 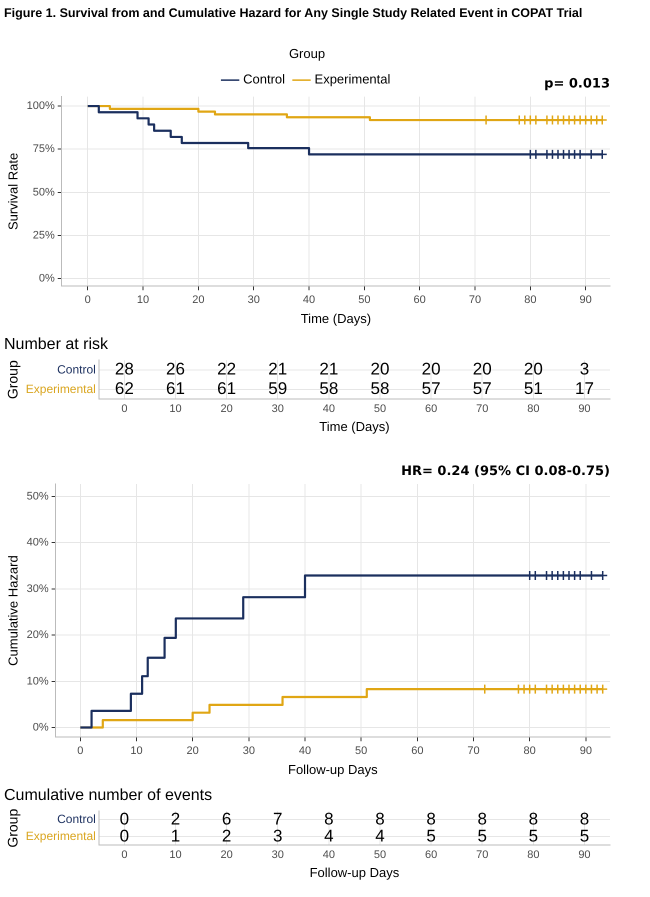 I want to click on y-tick-label: 30%, so click(x=37, y=588).